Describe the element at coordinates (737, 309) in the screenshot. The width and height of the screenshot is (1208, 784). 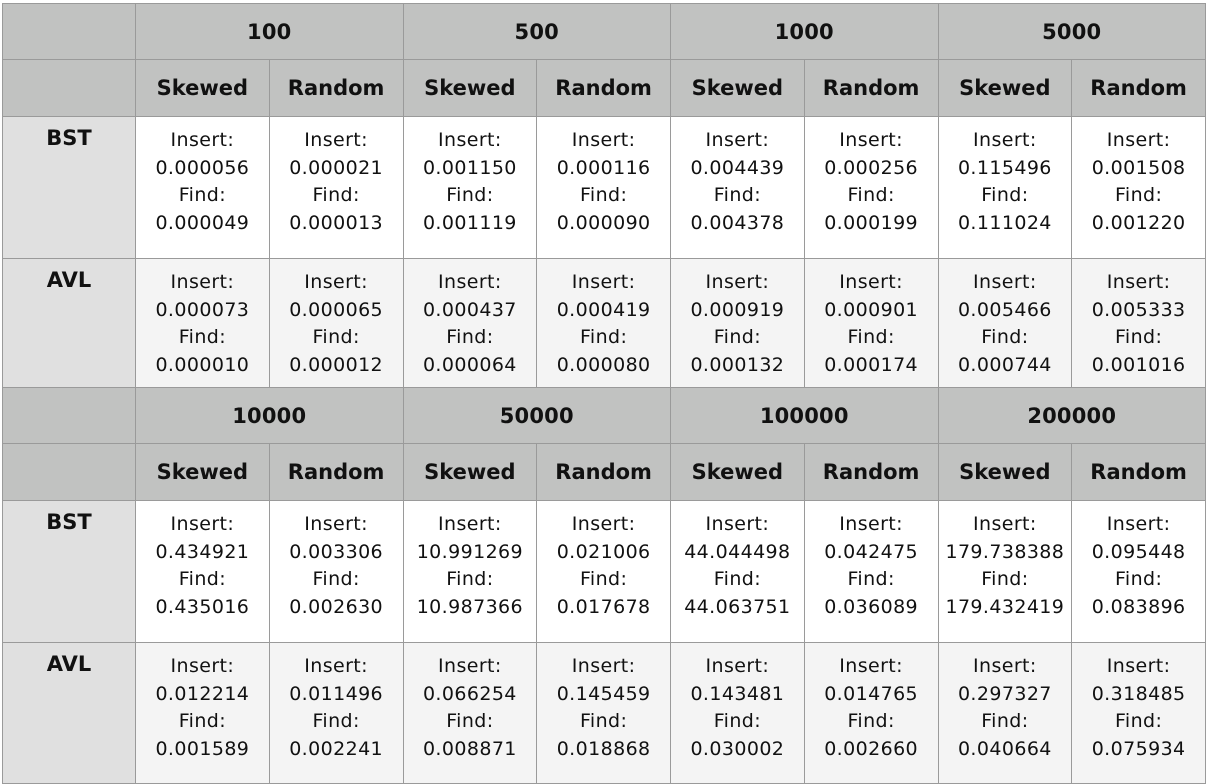
I see `insert-value: 0.000919` at that location.